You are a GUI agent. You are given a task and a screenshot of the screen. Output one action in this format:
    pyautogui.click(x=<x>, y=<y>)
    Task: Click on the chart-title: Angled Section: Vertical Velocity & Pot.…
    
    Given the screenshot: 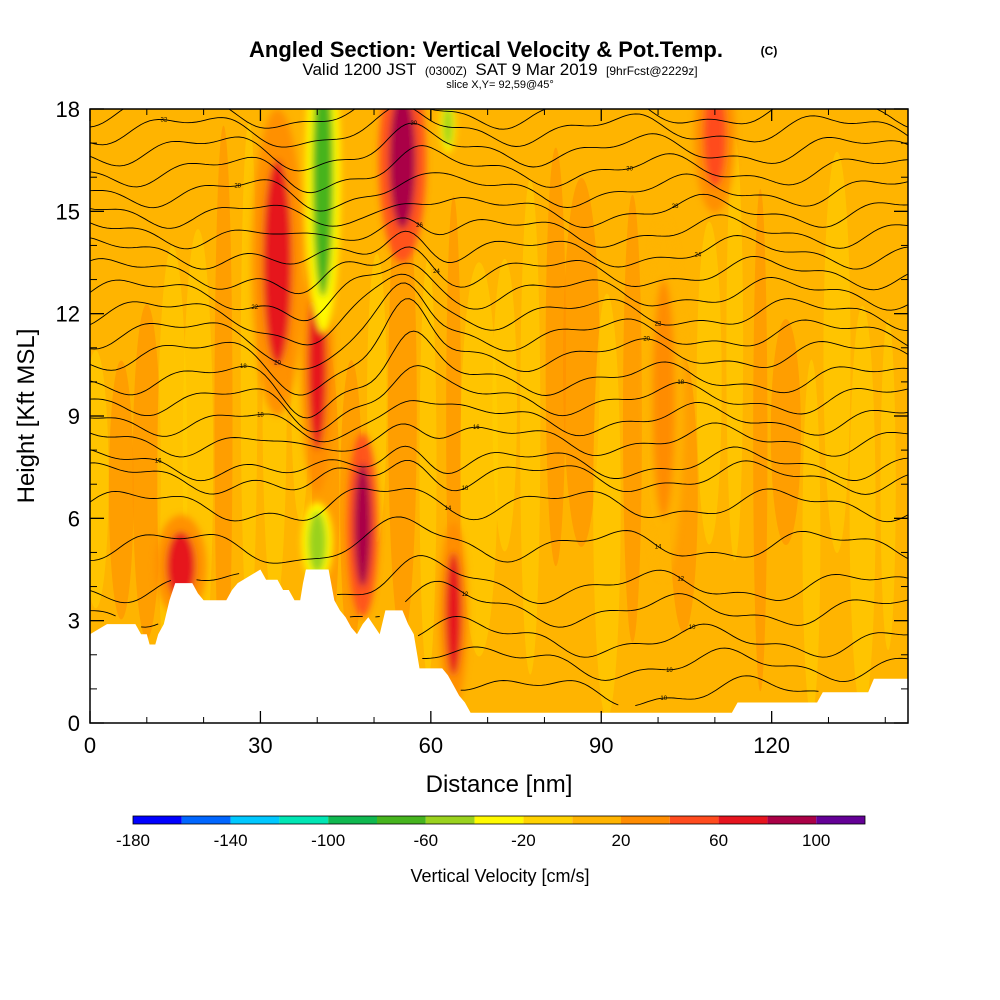 What is the action you would take?
    pyautogui.click(x=486, y=49)
    